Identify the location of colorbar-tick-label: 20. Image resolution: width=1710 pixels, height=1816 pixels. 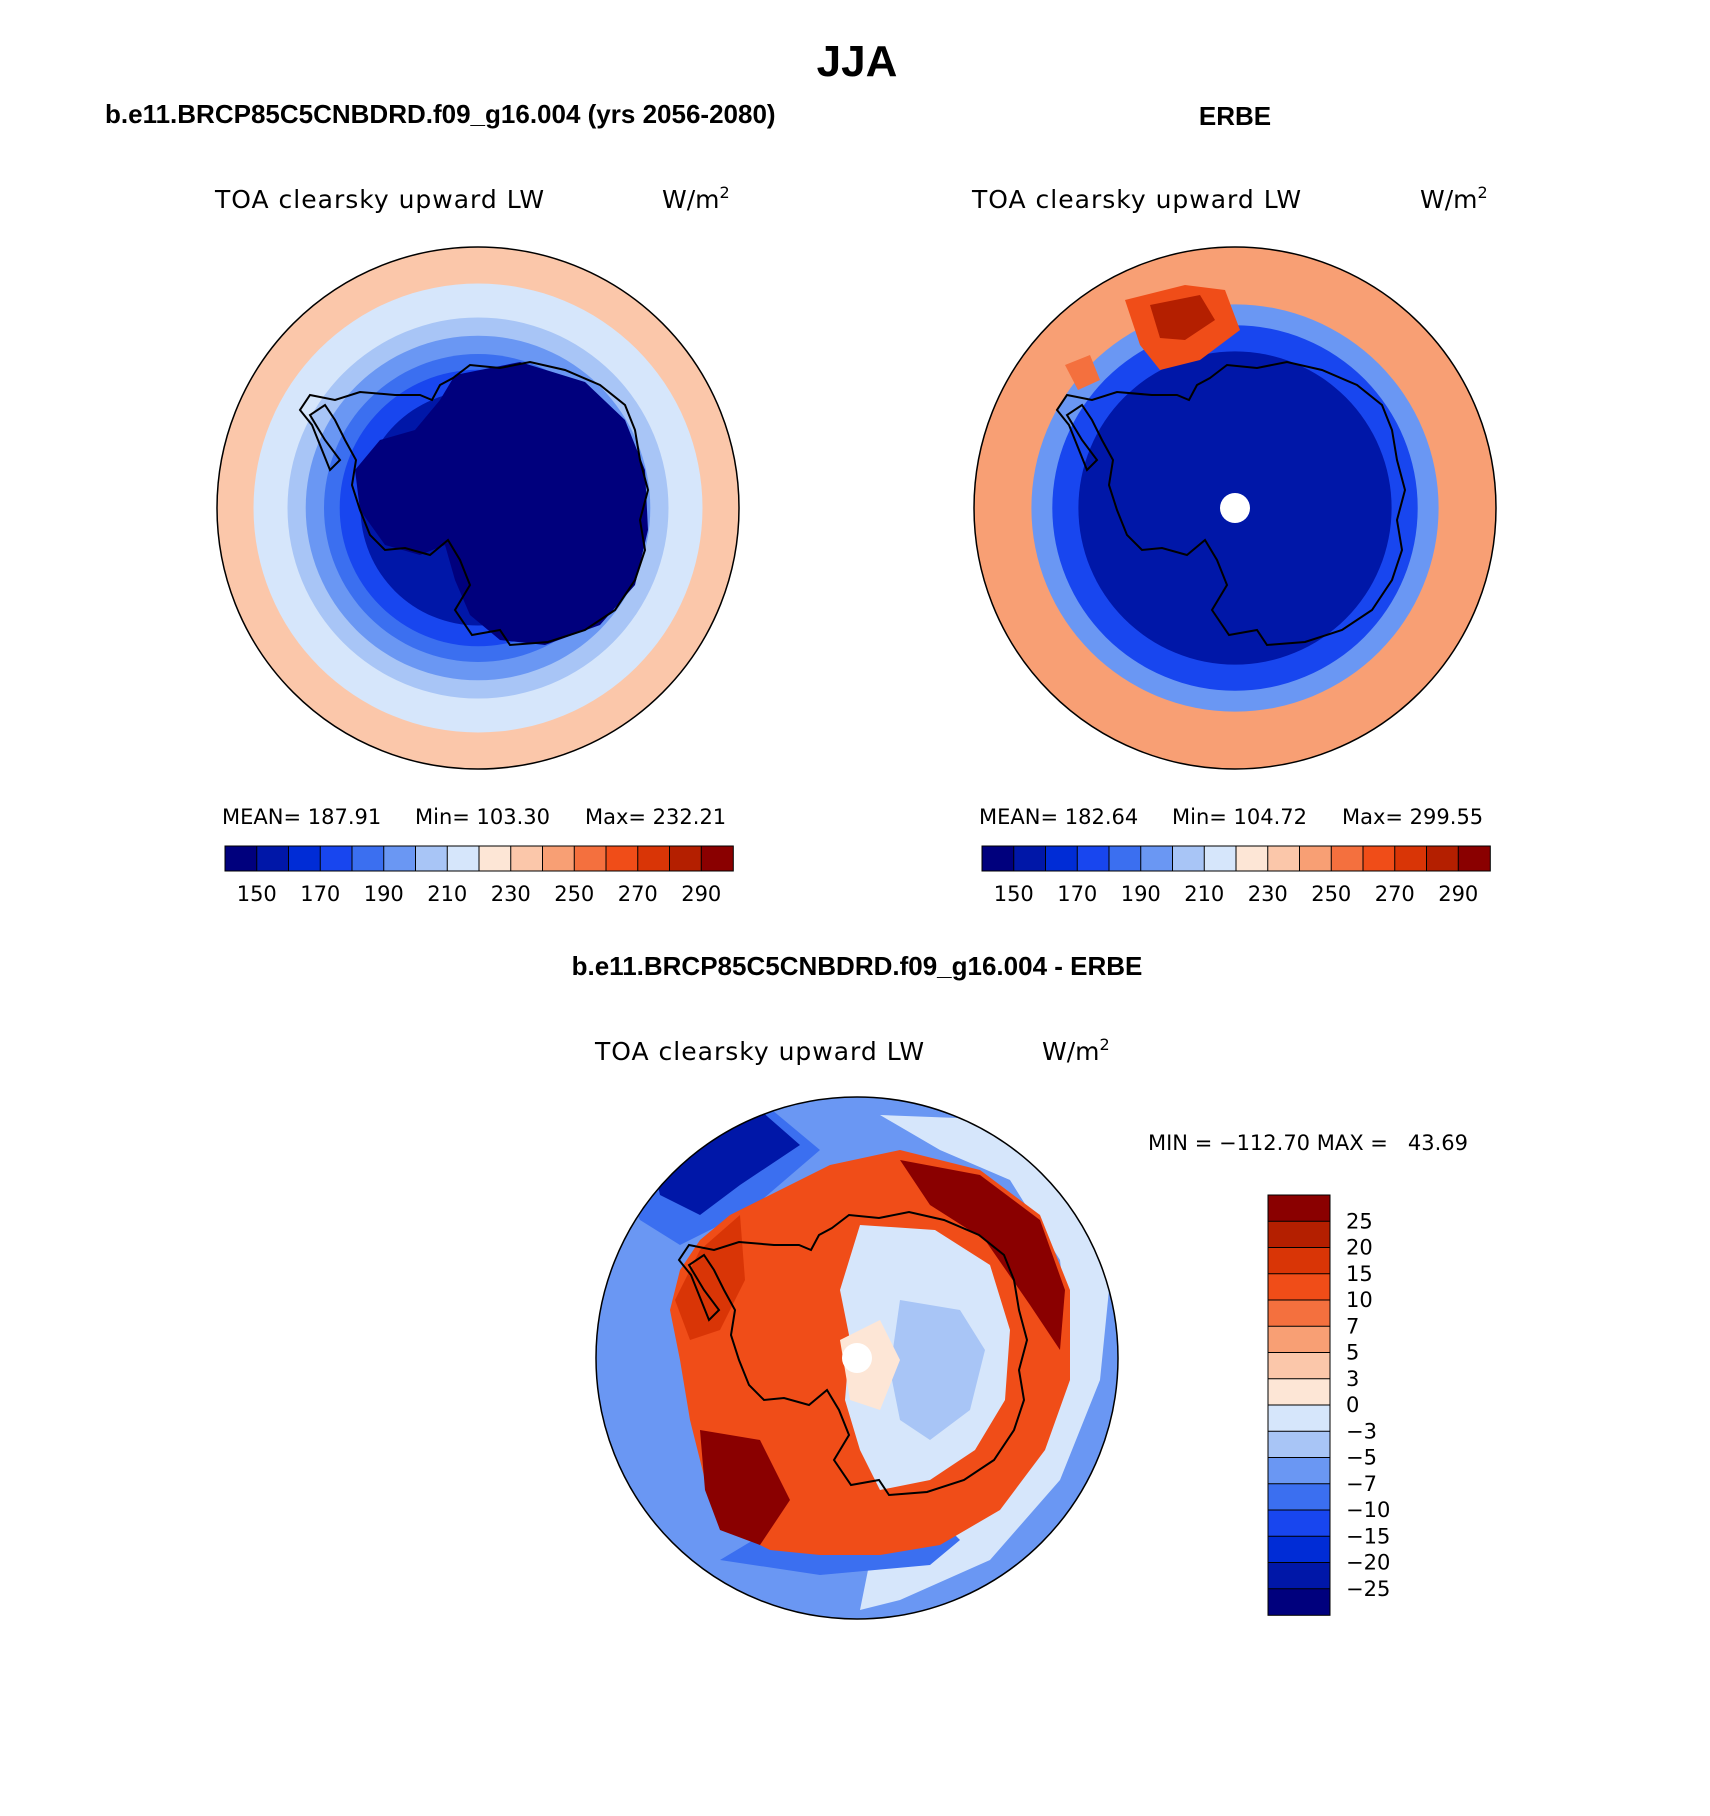
(1359, 1248).